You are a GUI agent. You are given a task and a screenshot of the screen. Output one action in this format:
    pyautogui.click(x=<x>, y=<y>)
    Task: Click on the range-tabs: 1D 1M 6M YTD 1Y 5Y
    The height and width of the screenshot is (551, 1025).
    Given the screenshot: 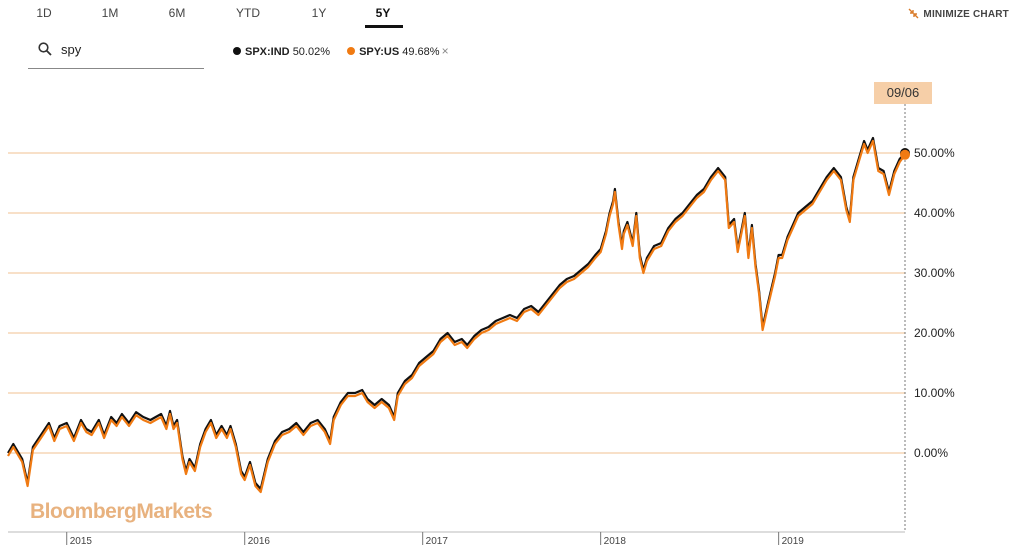 What is the action you would take?
    pyautogui.click(x=512, y=14)
    